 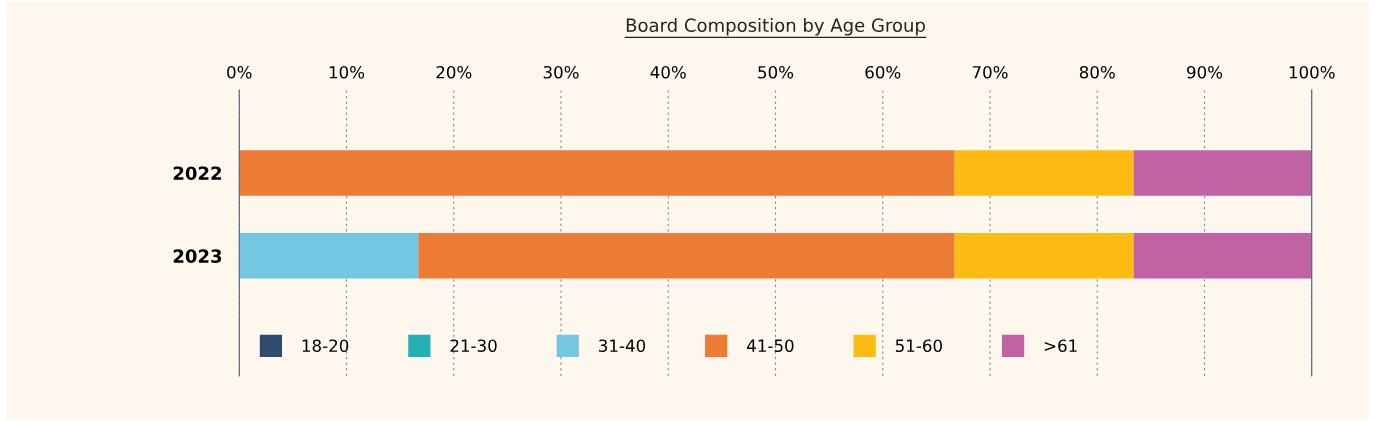 I want to click on x-tick-label: 50%, so click(x=776, y=72).